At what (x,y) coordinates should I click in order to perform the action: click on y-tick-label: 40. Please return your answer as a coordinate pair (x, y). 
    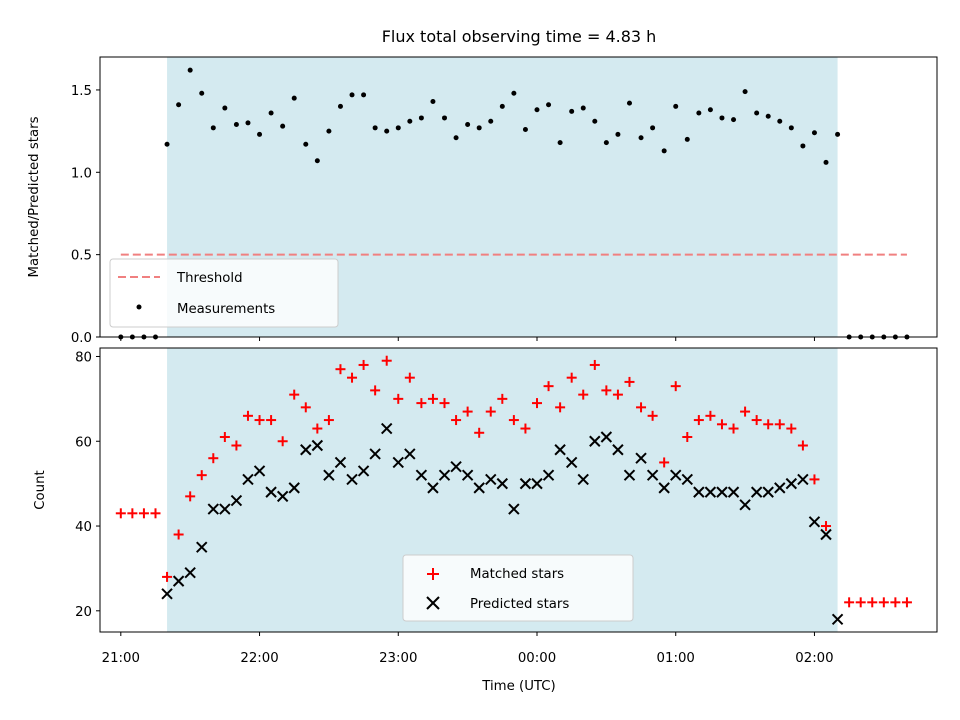
    Looking at the image, I should click on (83, 527).